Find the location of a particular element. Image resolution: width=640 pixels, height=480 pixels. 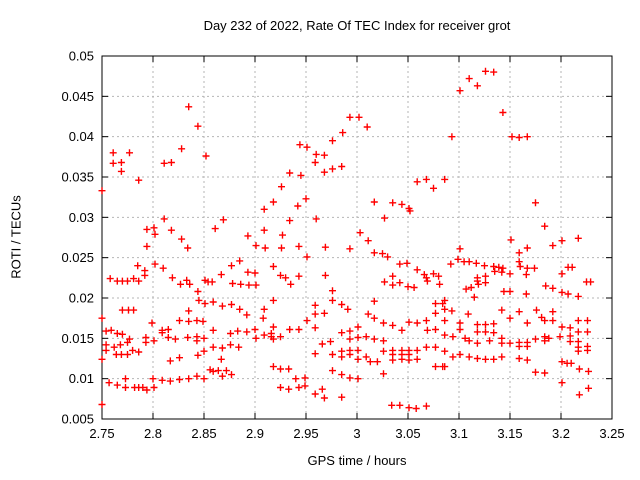

x-tick-label: 3.05 is located at coordinates (407, 433).